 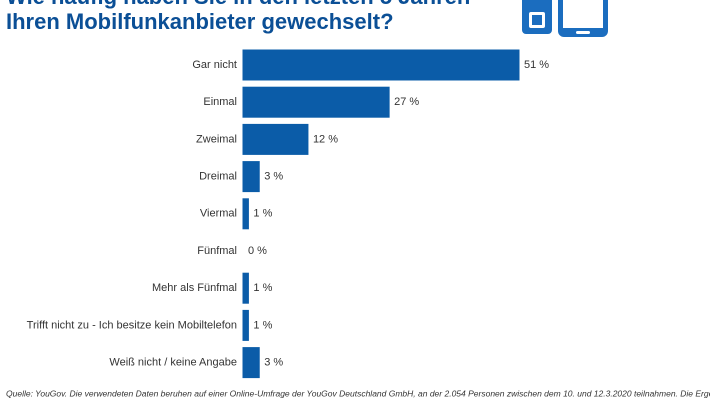 What do you see at coordinates (216, 139) in the screenshot?
I see `category-label: Zweimal` at bounding box center [216, 139].